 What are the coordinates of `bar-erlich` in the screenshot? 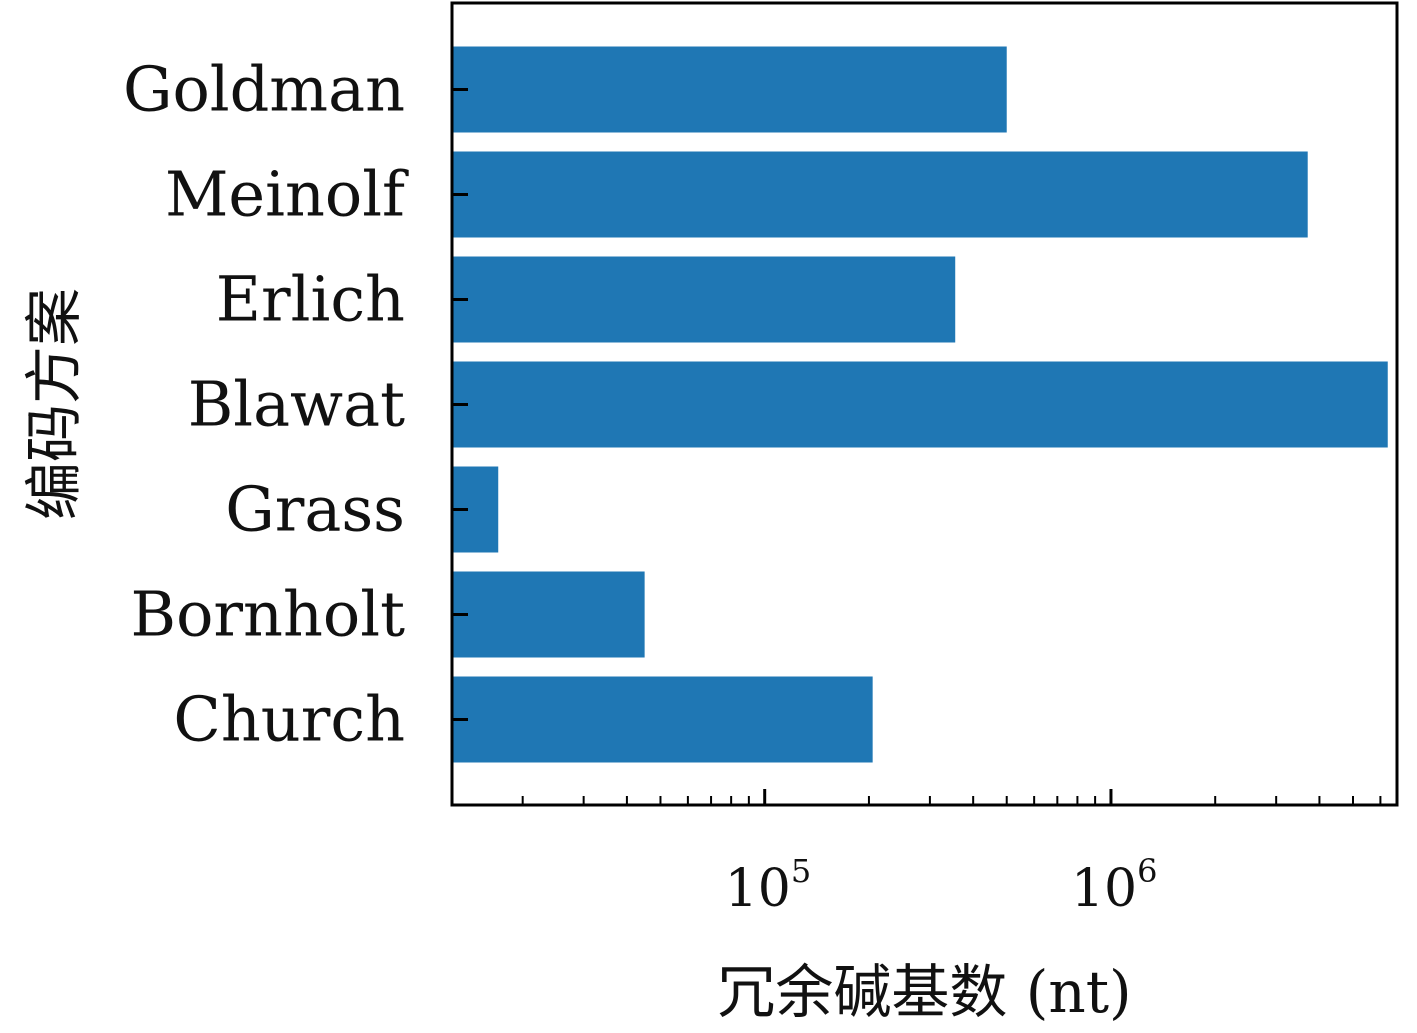 It's located at (704, 299).